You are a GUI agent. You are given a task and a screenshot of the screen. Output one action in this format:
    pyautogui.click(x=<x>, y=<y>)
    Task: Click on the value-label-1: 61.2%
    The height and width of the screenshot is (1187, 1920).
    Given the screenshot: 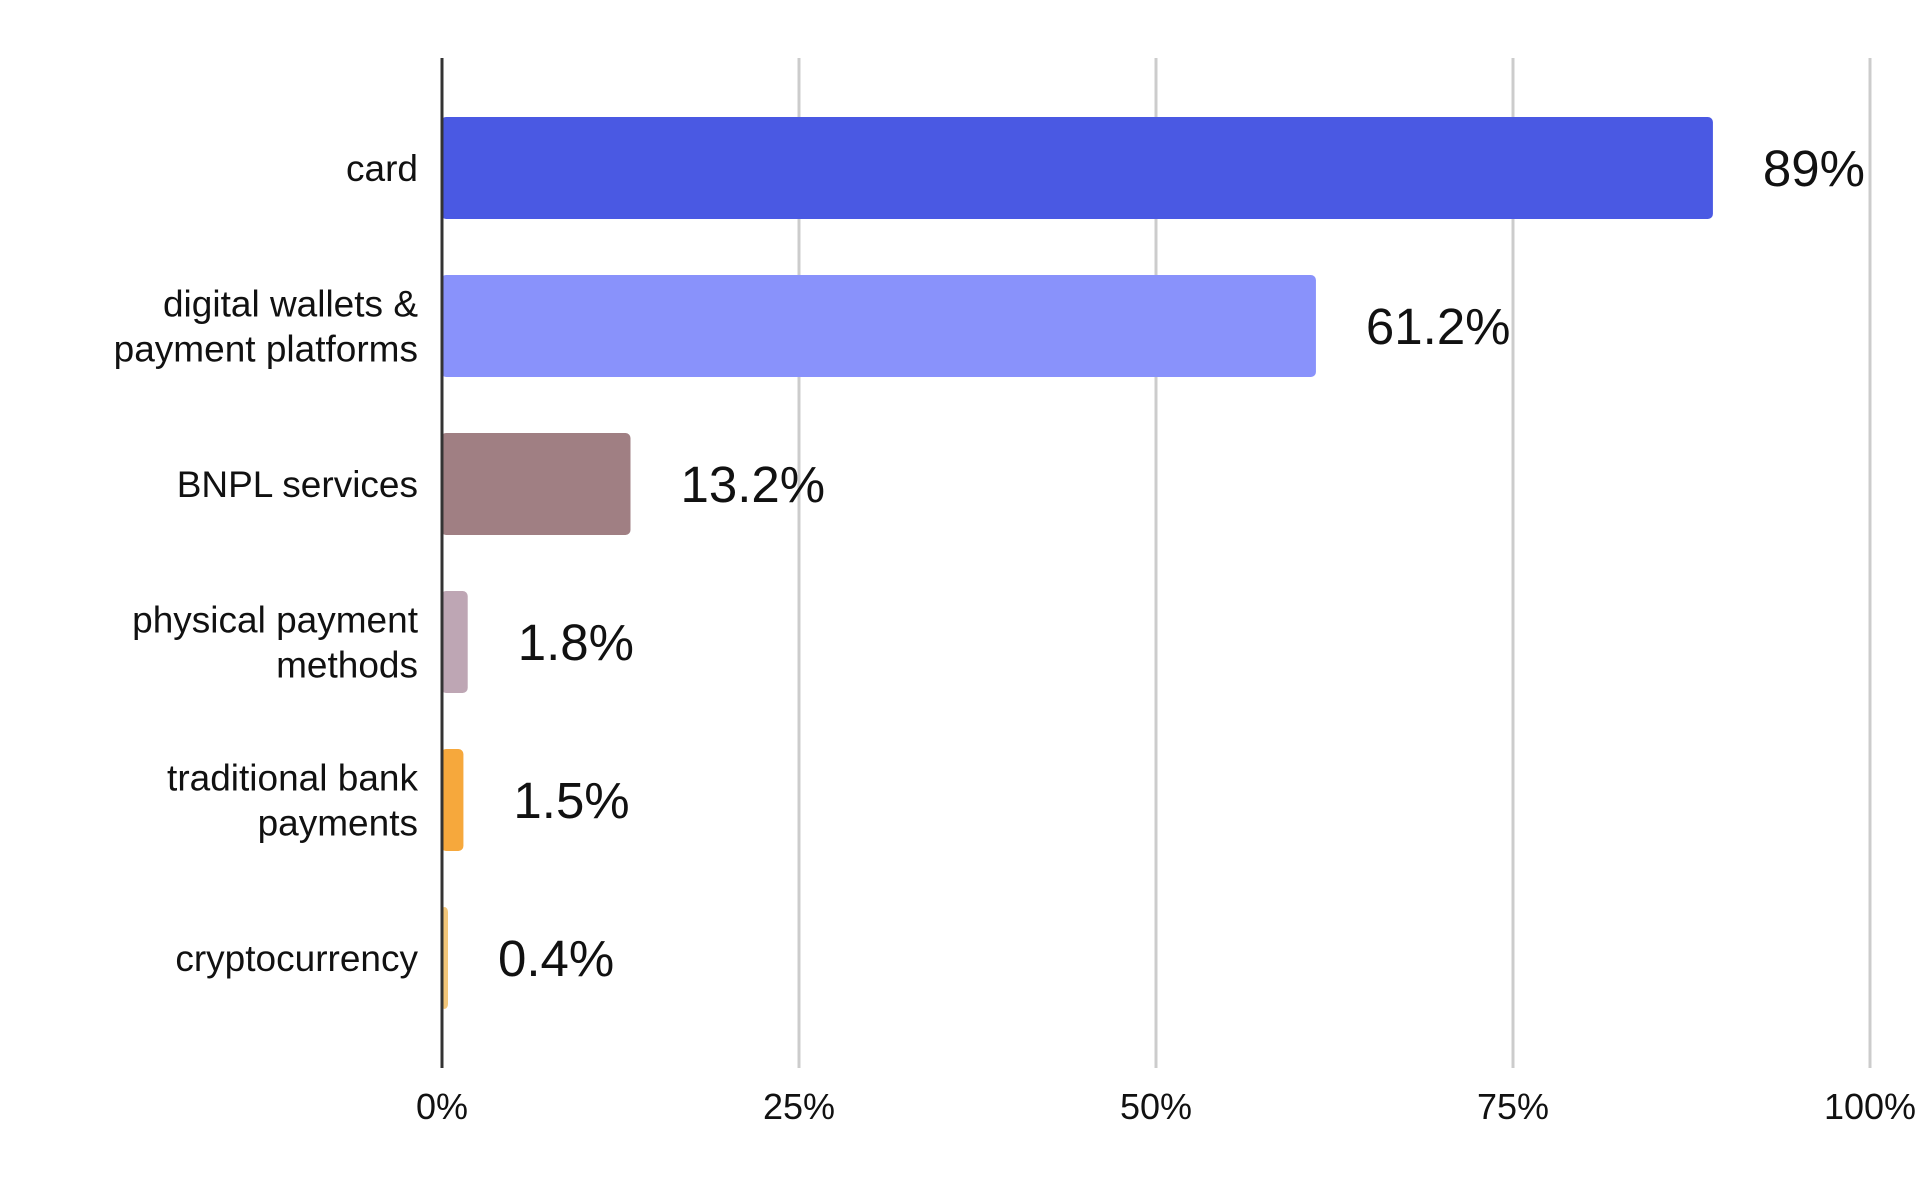 What is the action you would take?
    pyautogui.click(x=1438, y=326)
    